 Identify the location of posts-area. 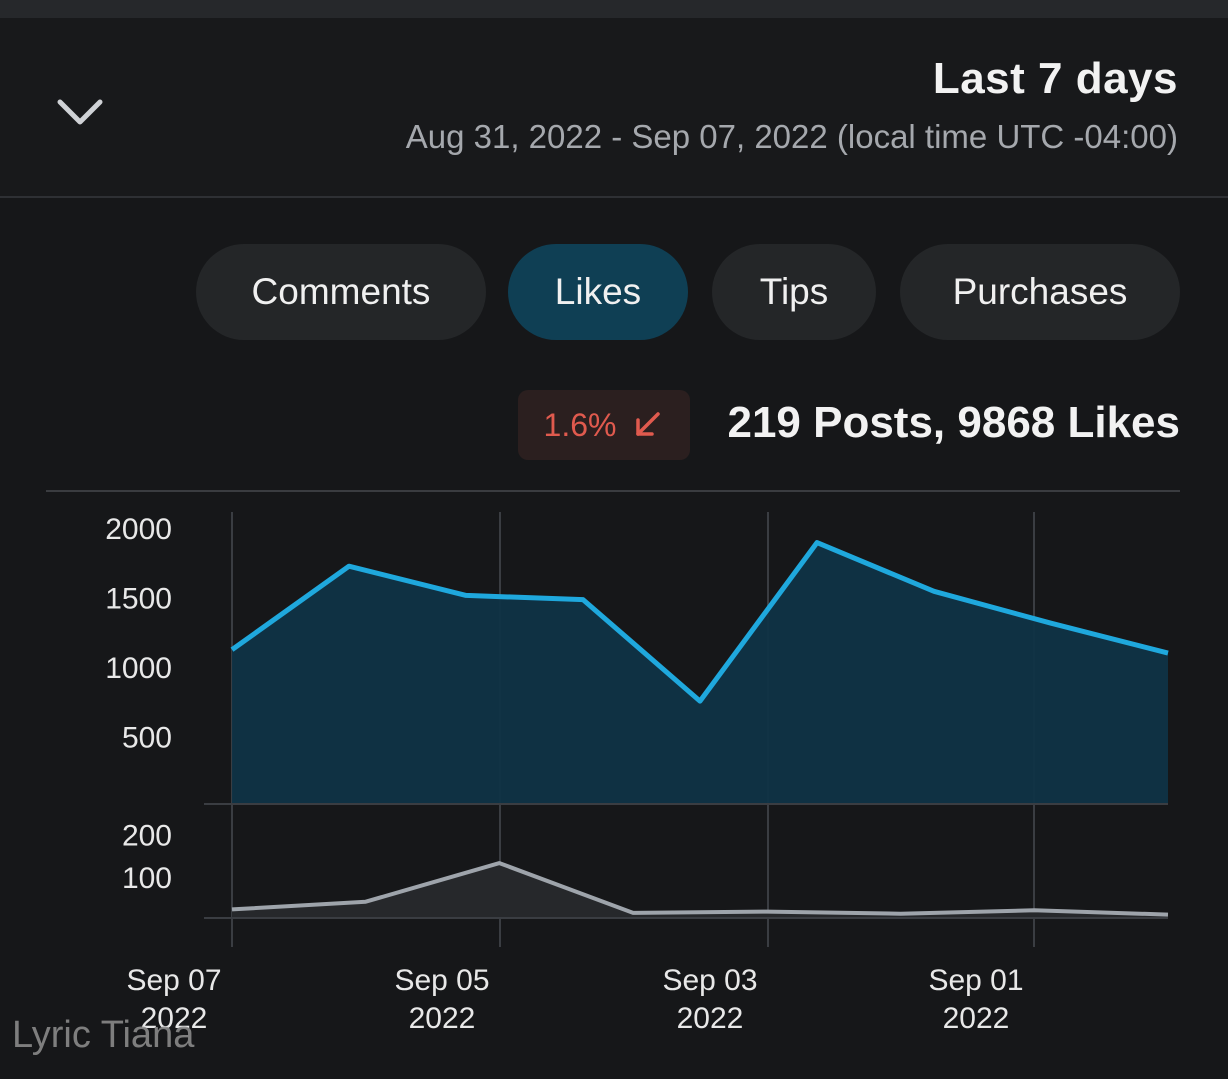
(700, 890).